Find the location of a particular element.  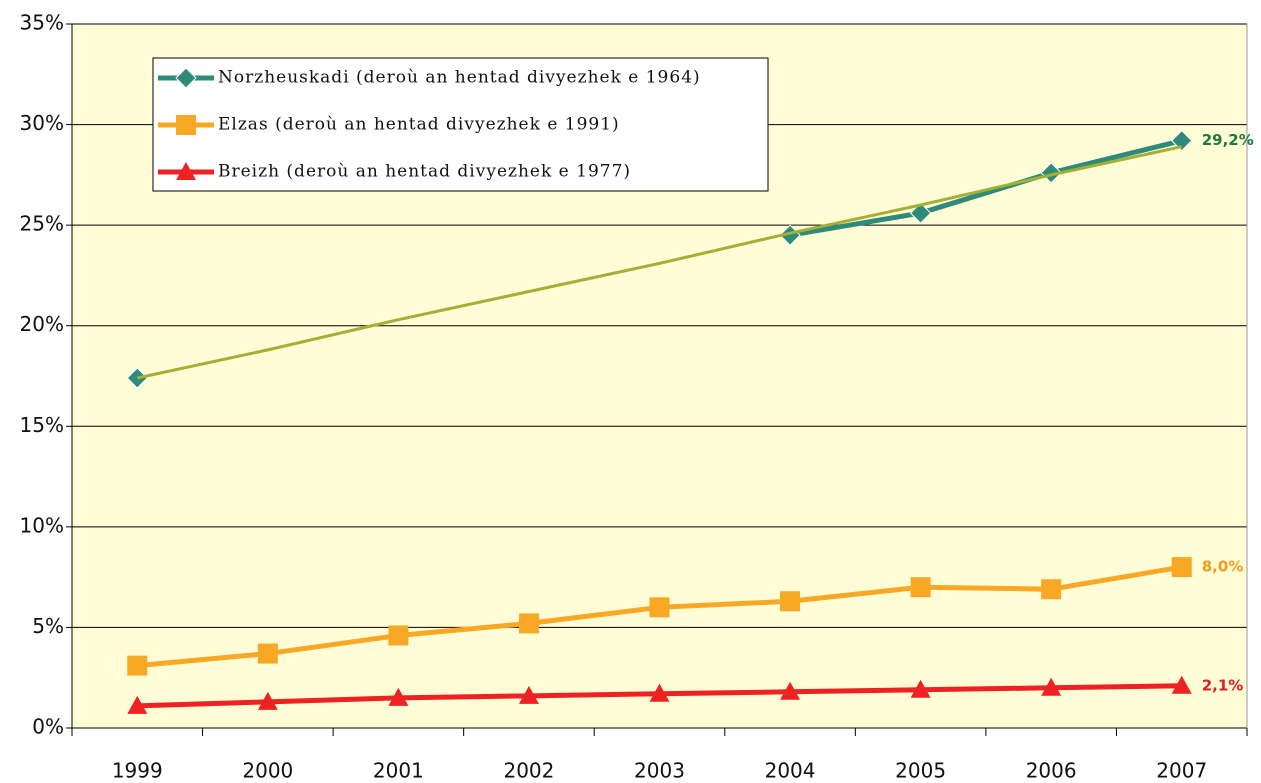

x-tick-label: 2001 is located at coordinates (398, 771).